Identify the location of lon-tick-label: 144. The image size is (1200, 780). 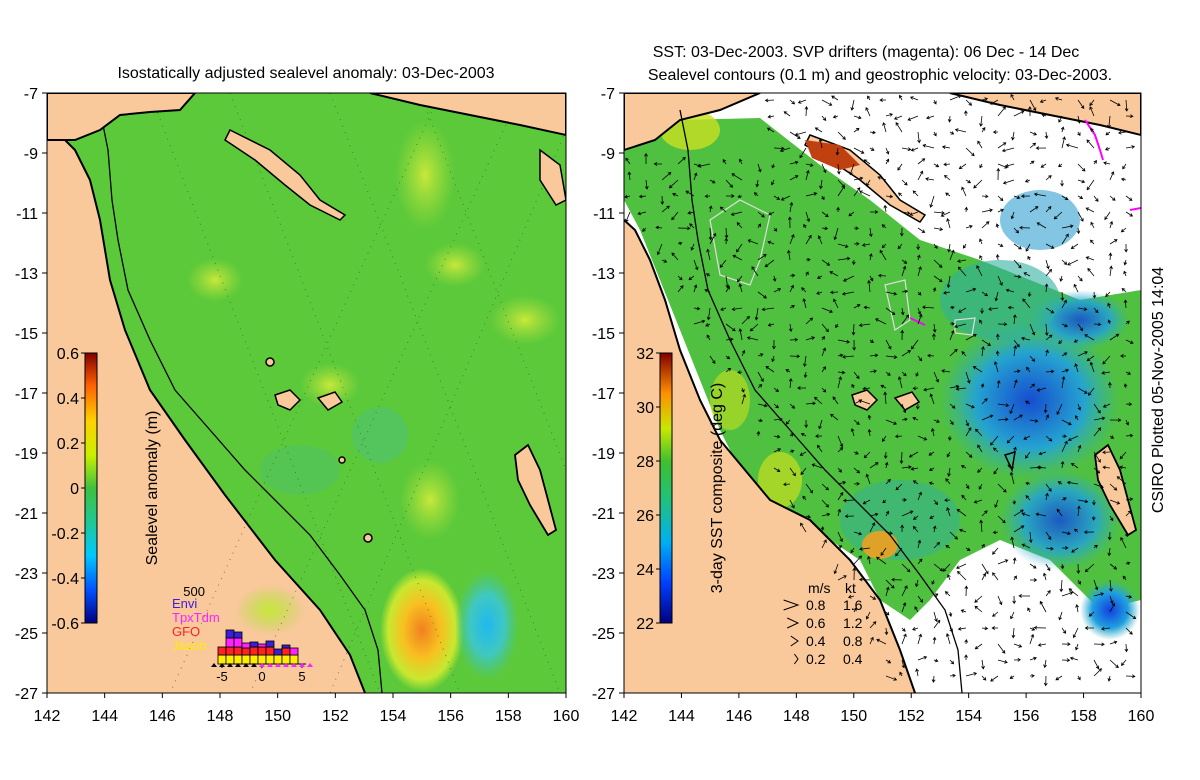
(681, 716).